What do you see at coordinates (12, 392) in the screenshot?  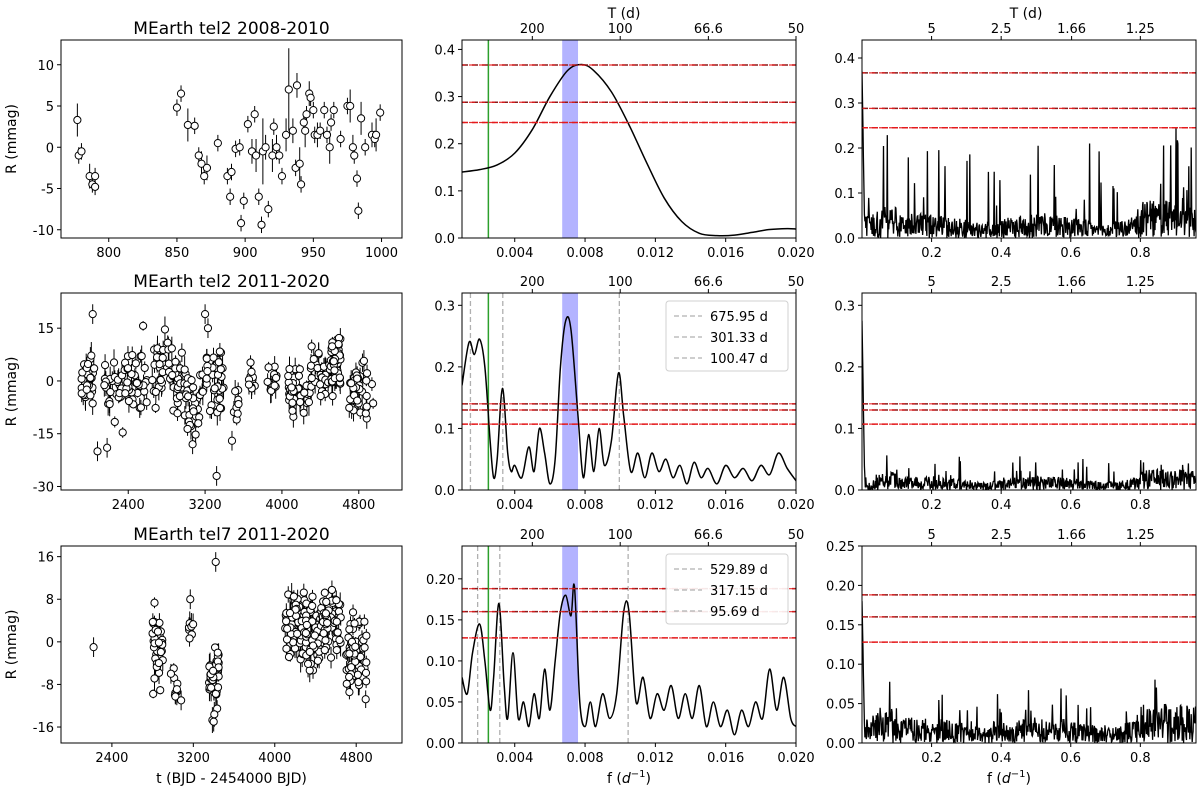 I see `lightcurve-2-ylabel: R (mmag)` at bounding box center [12, 392].